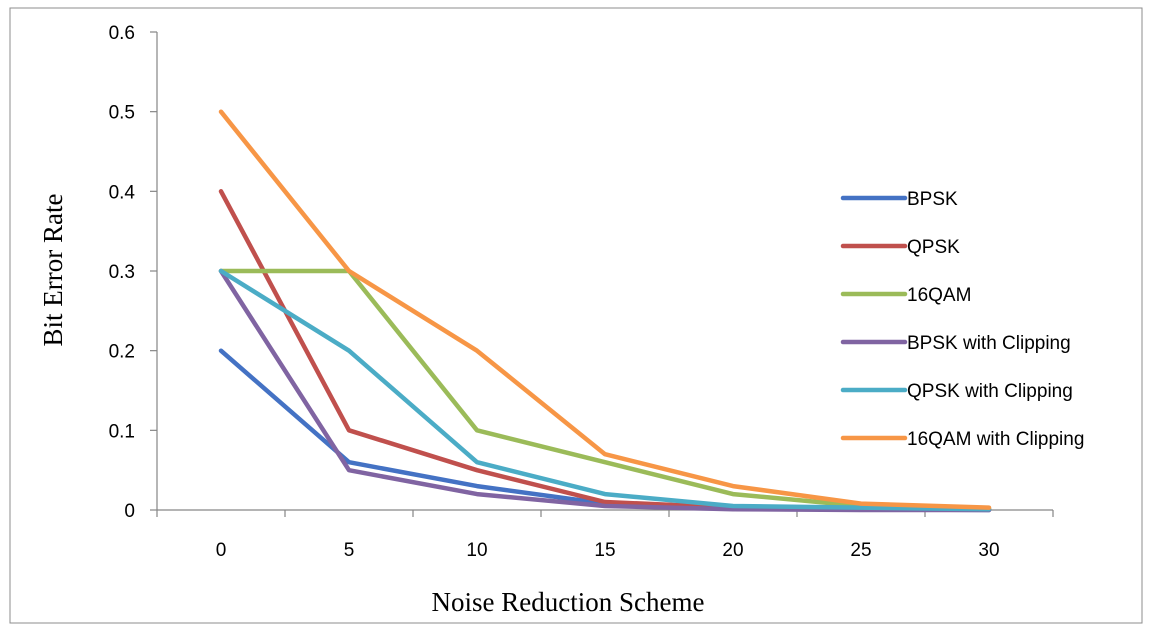 The width and height of the screenshot is (1152, 631). I want to click on y-tick-label: 0.5, so click(122, 113).